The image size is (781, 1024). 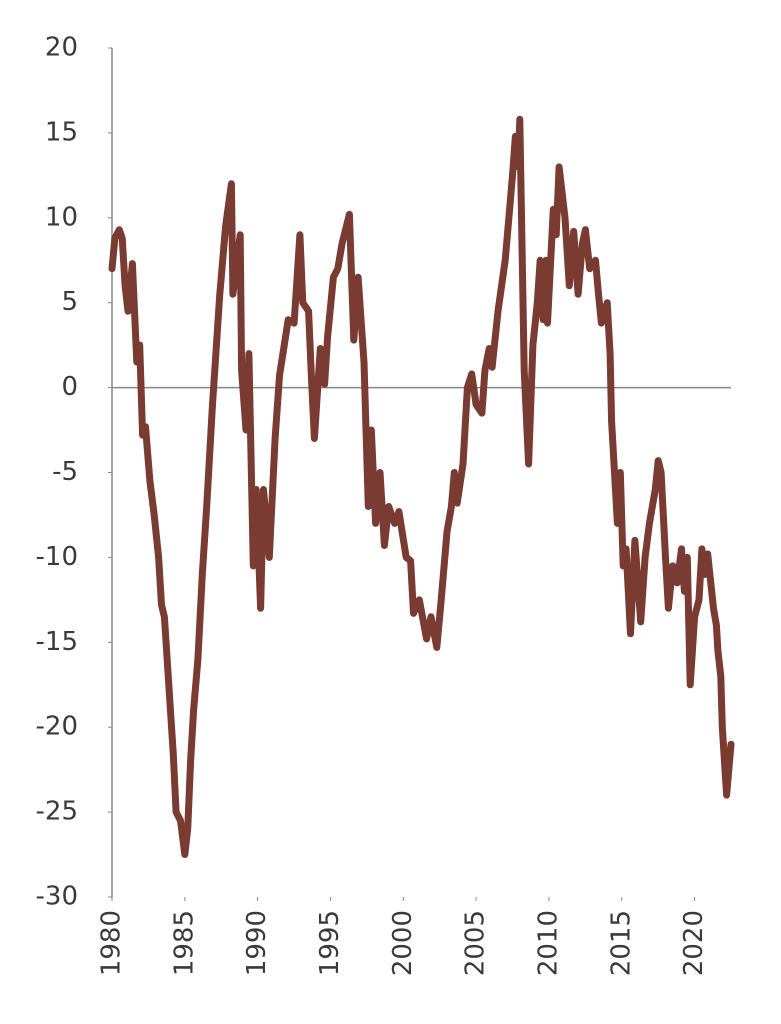 What do you see at coordinates (57, 727) in the screenshot?
I see `y-tick-label: -20` at bounding box center [57, 727].